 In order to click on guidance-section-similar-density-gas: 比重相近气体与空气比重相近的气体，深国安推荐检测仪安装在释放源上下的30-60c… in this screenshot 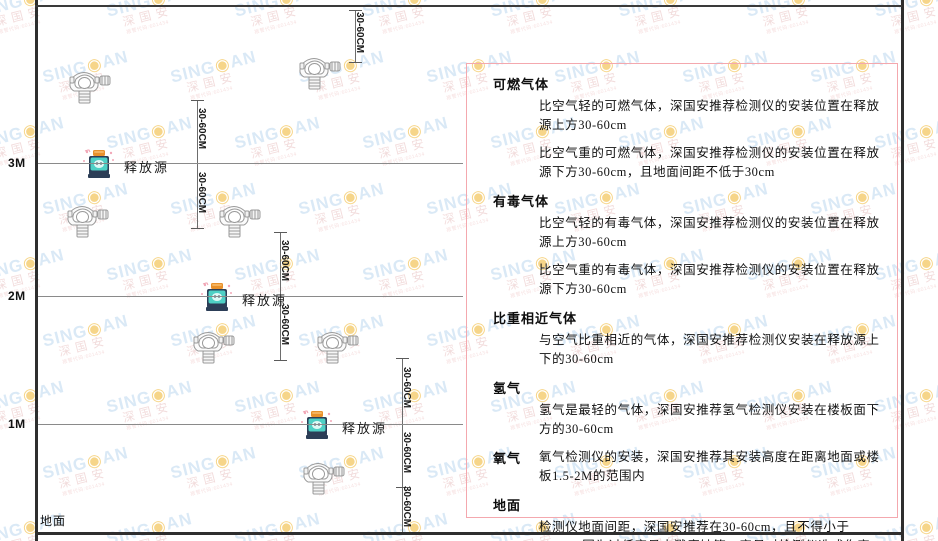, I will do `click(682, 338)`.